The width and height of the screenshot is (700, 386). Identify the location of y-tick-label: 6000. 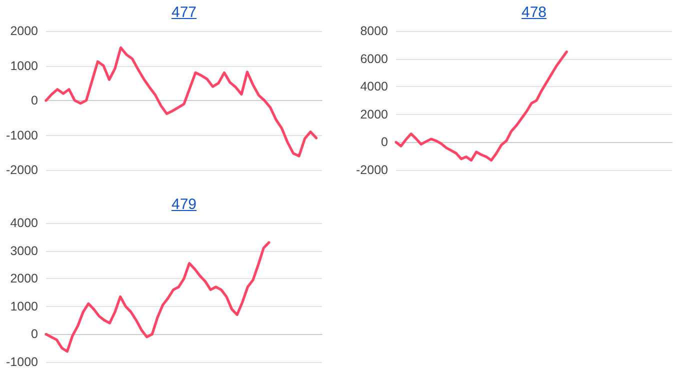
(374, 59).